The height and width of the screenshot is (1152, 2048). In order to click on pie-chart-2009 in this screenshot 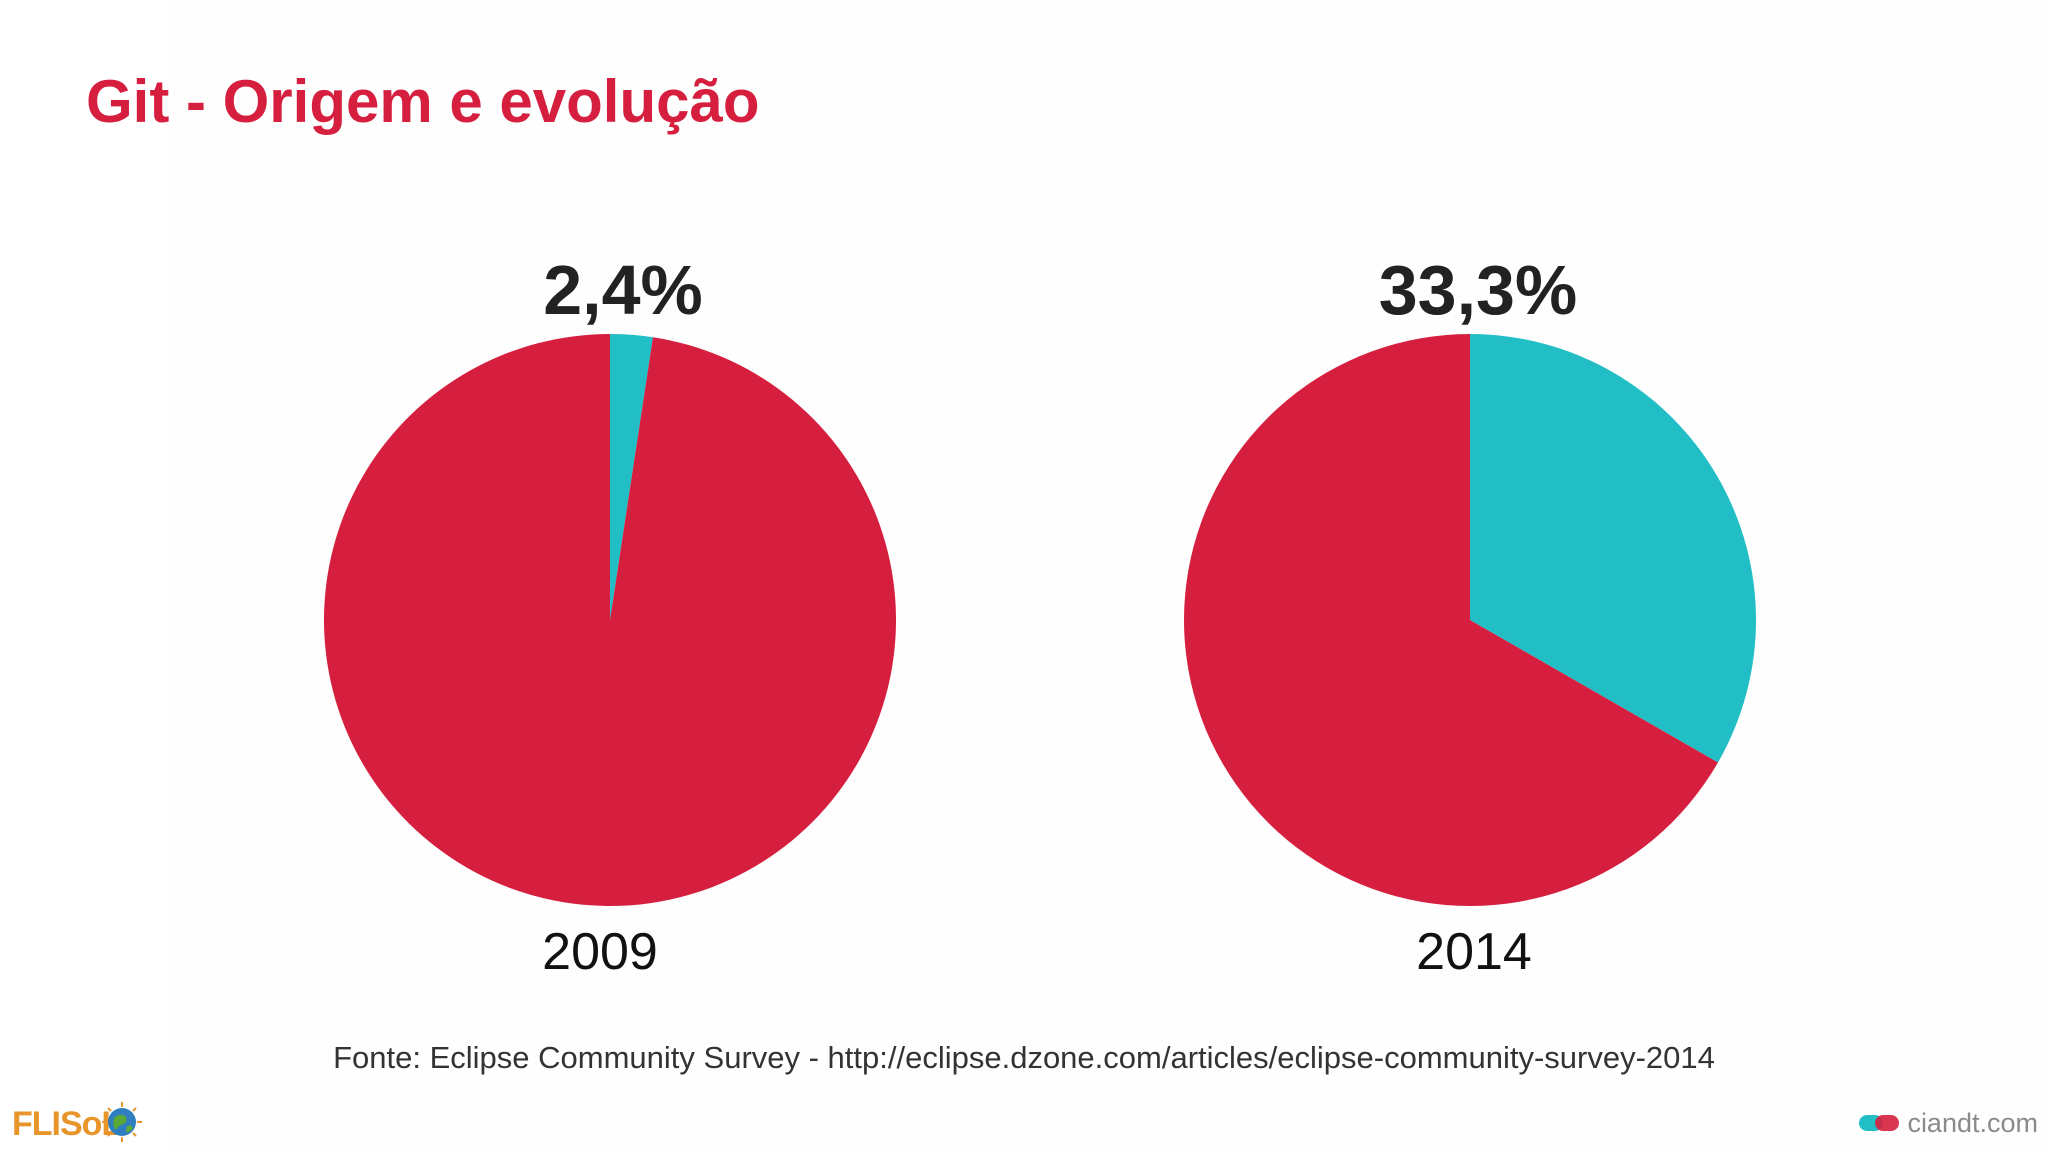, I will do `click(609, 620)`.